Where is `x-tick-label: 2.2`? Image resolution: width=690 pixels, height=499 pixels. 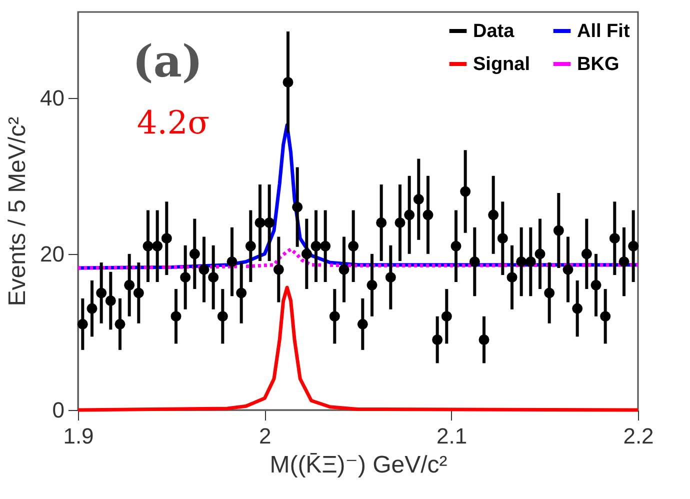
x-tick-label: 2.2 is located at coordinates (638, 436).